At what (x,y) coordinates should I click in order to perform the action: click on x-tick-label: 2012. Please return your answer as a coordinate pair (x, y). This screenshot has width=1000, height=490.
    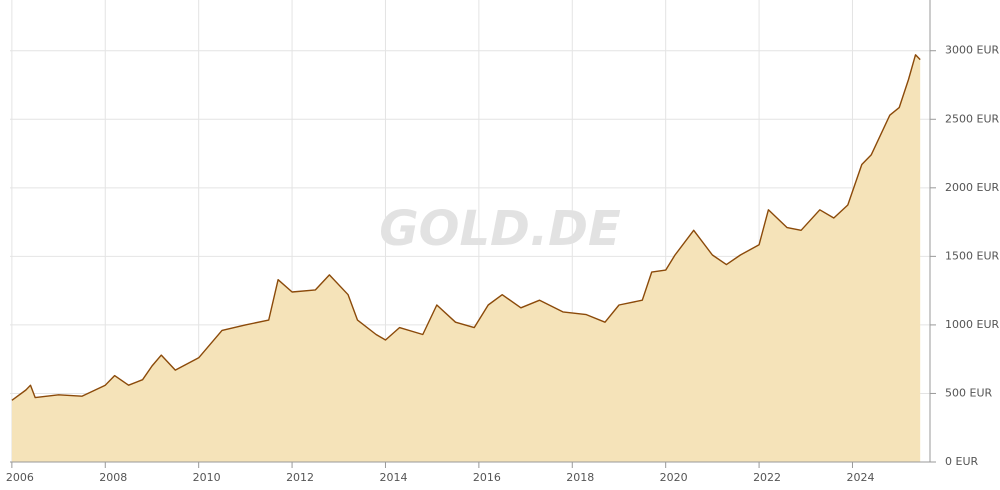
    Looking at the image, I should click on (300, 477).